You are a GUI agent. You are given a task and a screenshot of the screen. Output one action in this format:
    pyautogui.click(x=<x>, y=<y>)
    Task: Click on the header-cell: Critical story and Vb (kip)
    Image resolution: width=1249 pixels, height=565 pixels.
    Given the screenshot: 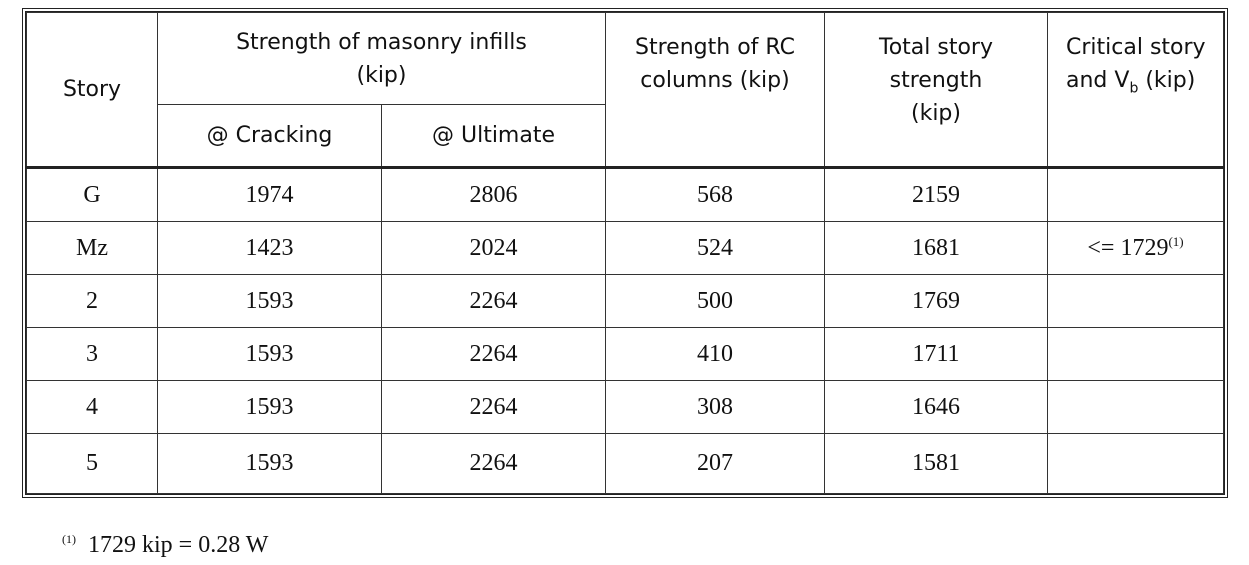 What is the action you would take?
    pyautogui.click(x=1135, y=90)
    